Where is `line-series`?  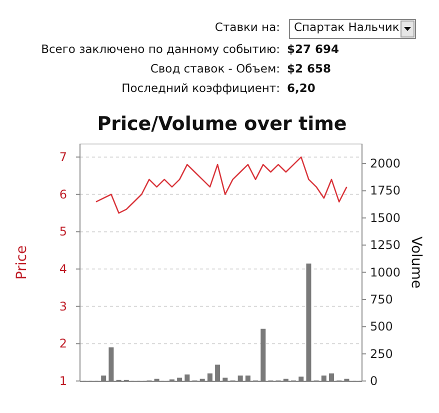
line-series is located at coordinates (221, 185).